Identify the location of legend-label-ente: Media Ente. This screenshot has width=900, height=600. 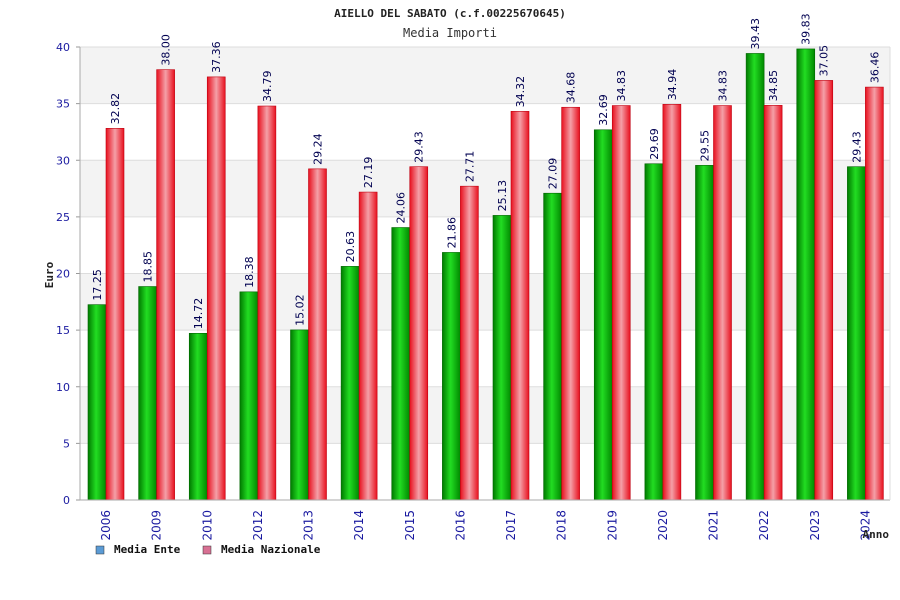
(147, 549).